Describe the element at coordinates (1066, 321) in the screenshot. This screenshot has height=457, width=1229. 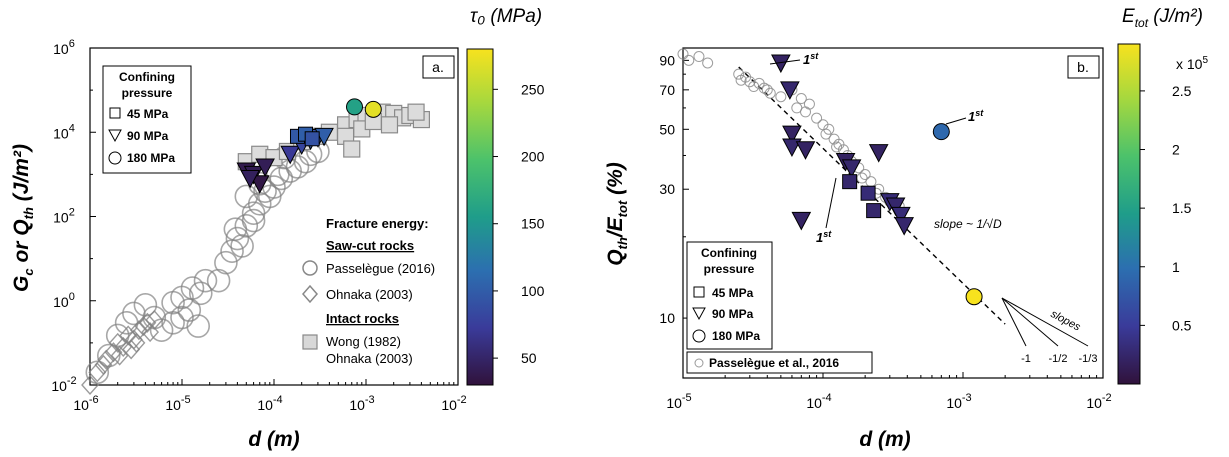
I see `slopes-label: slopes` at that location.